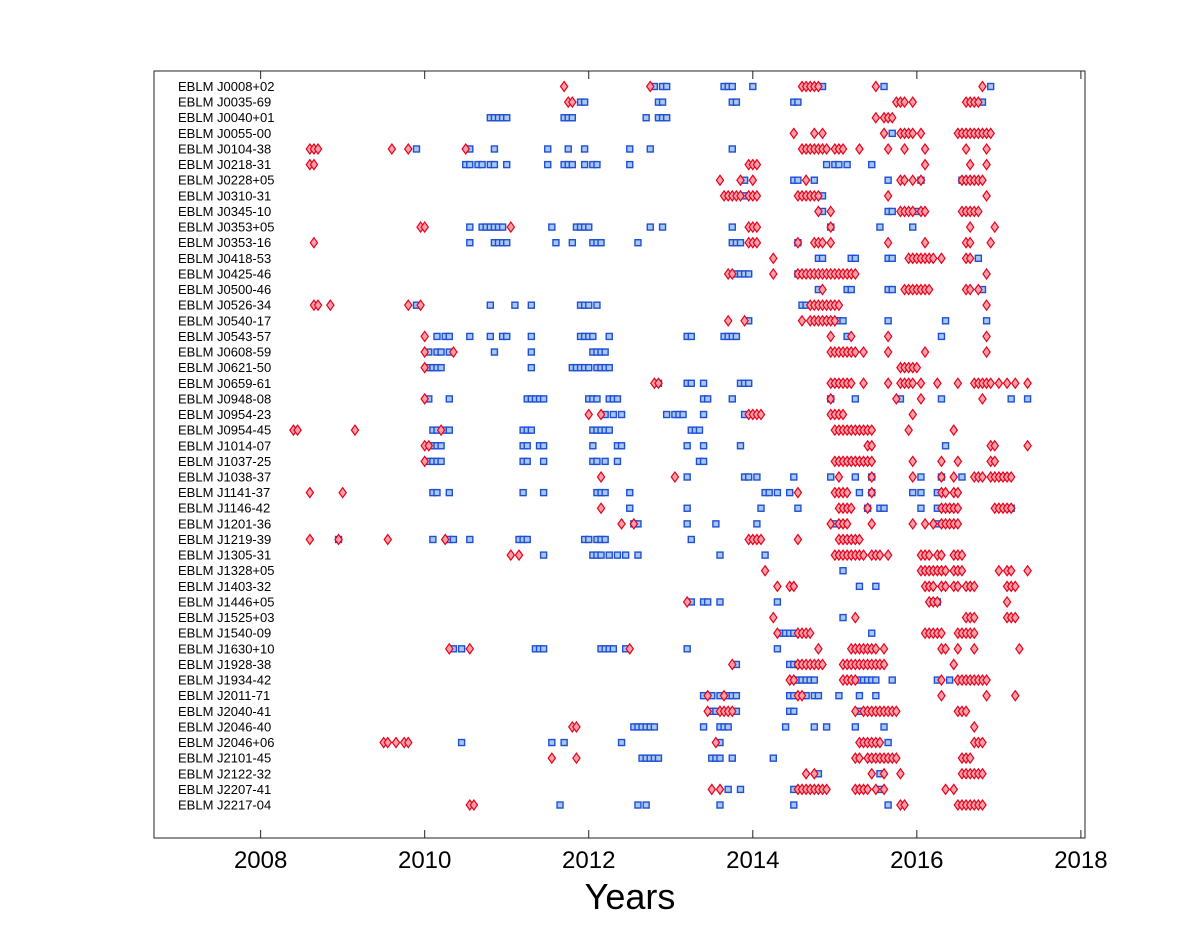 The image size is (1200, 941). What do you see at coordinates (226, 117) in the screenshot?
I see `row-label: EBLM J0040+01` at bounding box center [226, 117].